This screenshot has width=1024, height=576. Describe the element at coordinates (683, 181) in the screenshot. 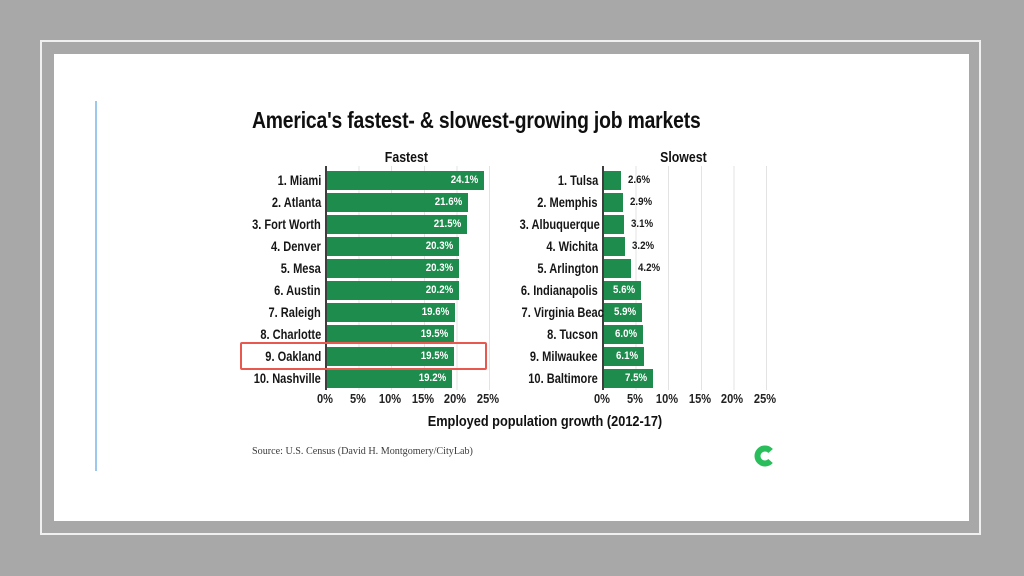

I see `bar-track: 2.6%` at that location.